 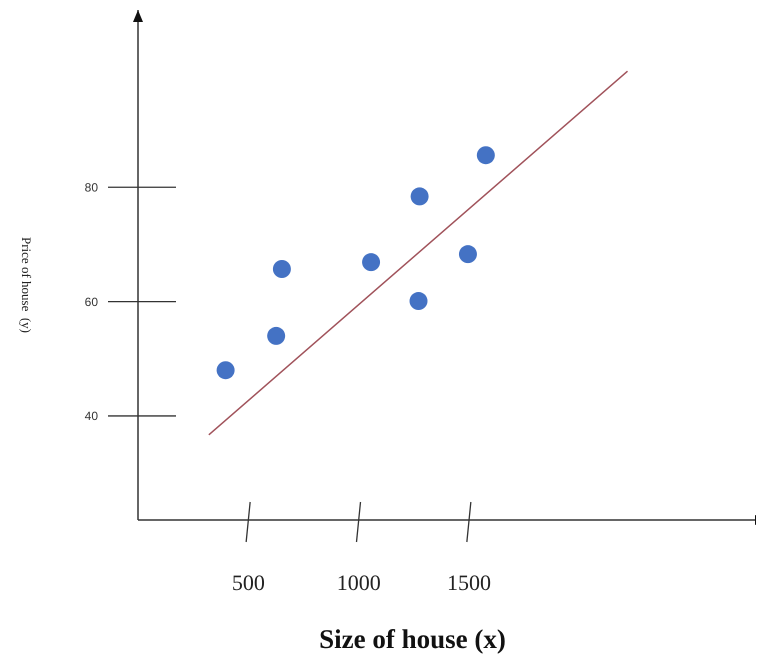 I want to click on y-tick-label: 80, so click(x=91, y=187).